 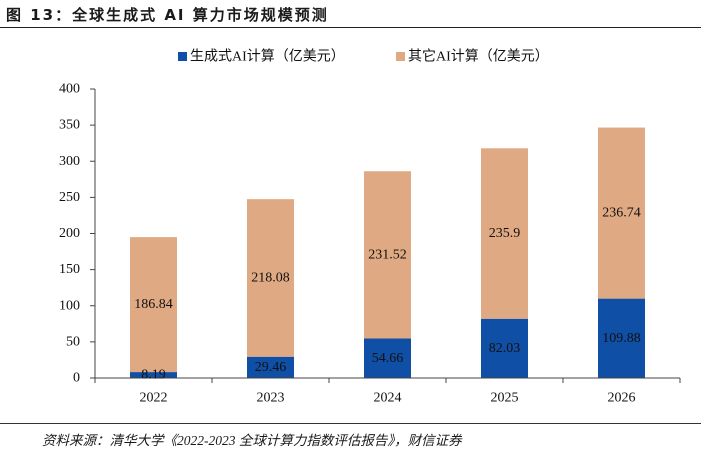 I want to click on data-label-other-ai-2023: 218.08, so click(x=270, y=277).